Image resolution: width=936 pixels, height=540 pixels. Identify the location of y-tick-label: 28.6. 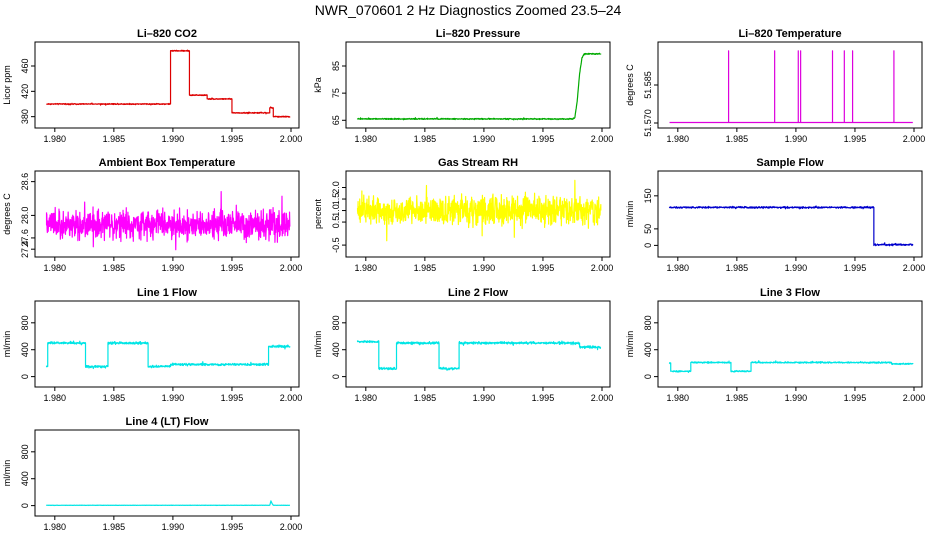
(25, 182).